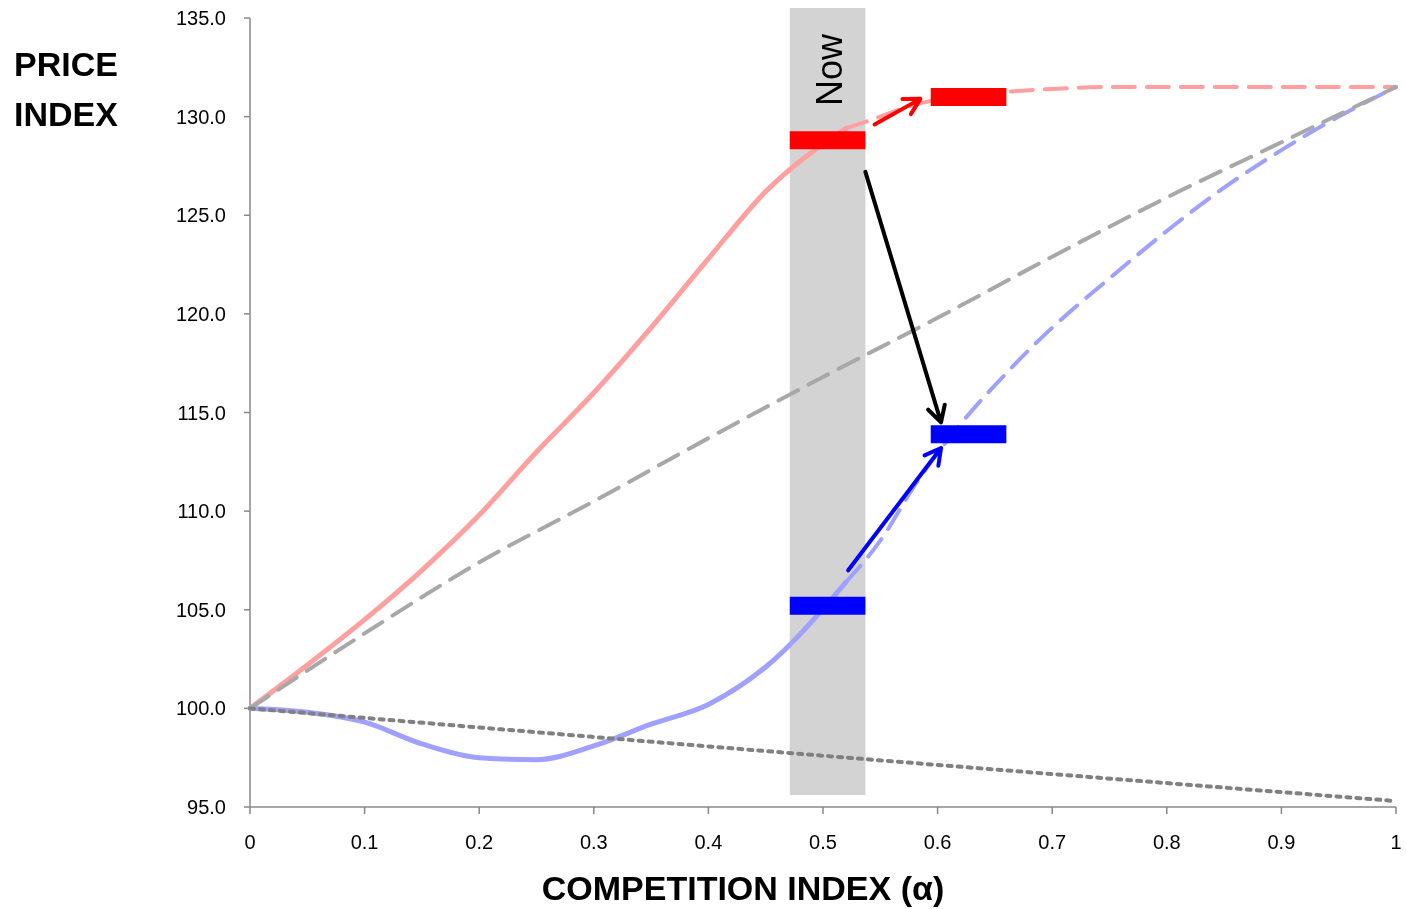 Image resolution: width=1406 pixels, height=909 pixels. What do you see at coordinates (593, 842) in the screenshot?
I see `x-tick-label: 0.3` at bounding box center [593, 842].